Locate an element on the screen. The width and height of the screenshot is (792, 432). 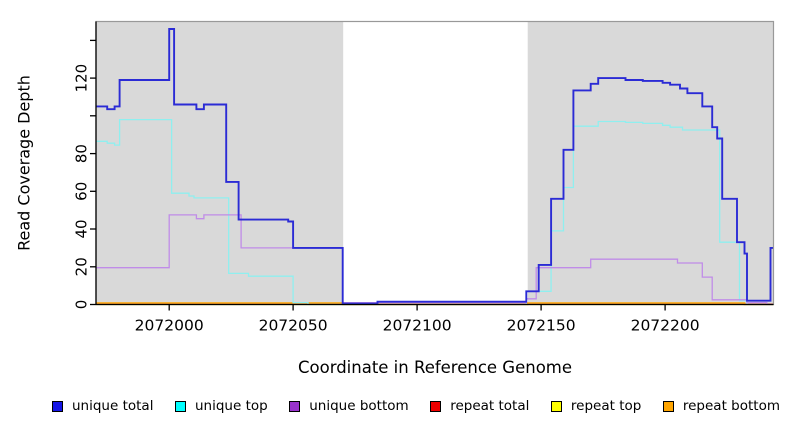
y-axis-title: Read Coverage Depth is located at coordinates (24, 163).